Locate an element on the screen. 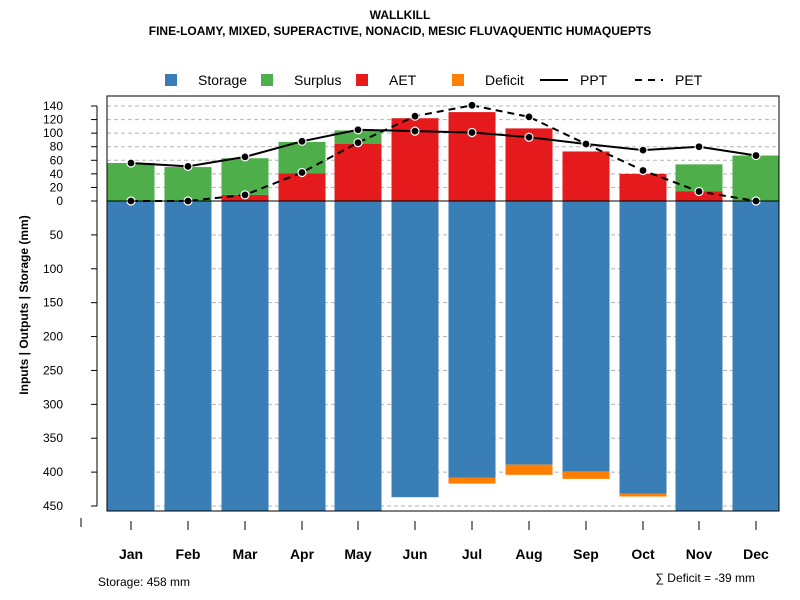 Image resolution: width=800 pixels, height=600 pixels. y-tick-label: 400 is located at coordinates (53, 472).